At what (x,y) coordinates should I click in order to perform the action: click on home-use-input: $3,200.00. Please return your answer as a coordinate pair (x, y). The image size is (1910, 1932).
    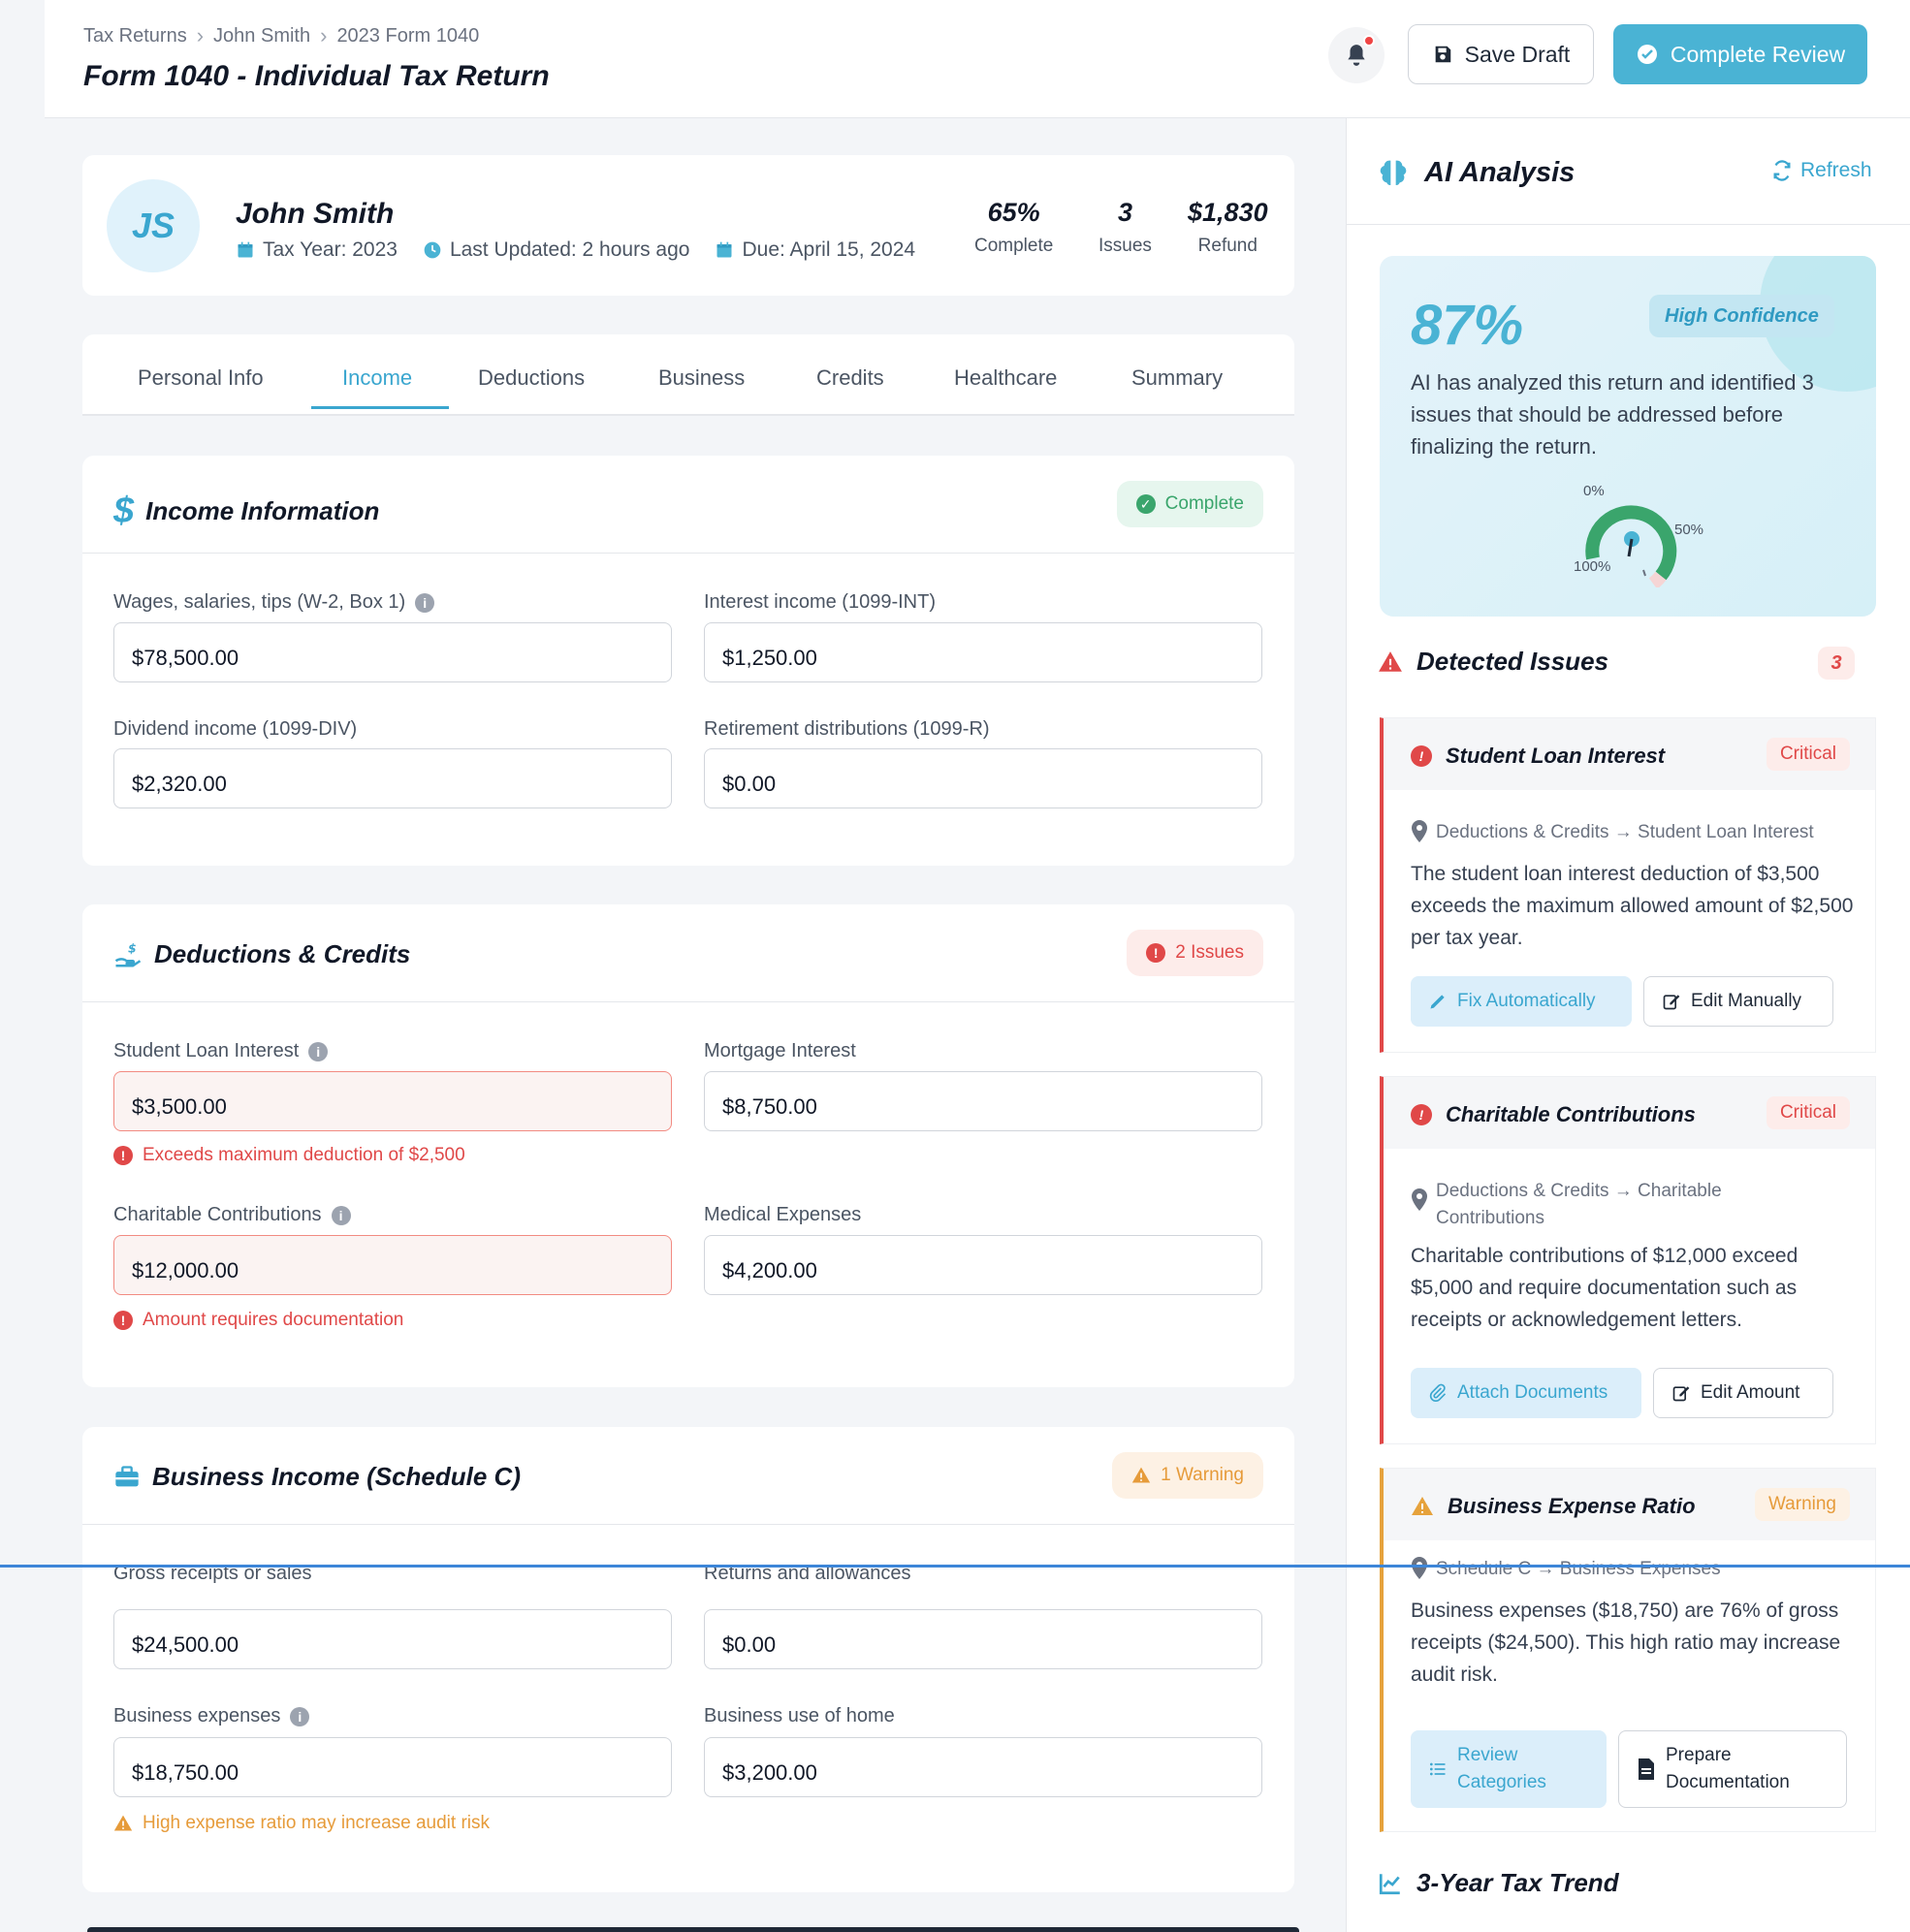
    Looking at the image, I should click on (983, 1767).